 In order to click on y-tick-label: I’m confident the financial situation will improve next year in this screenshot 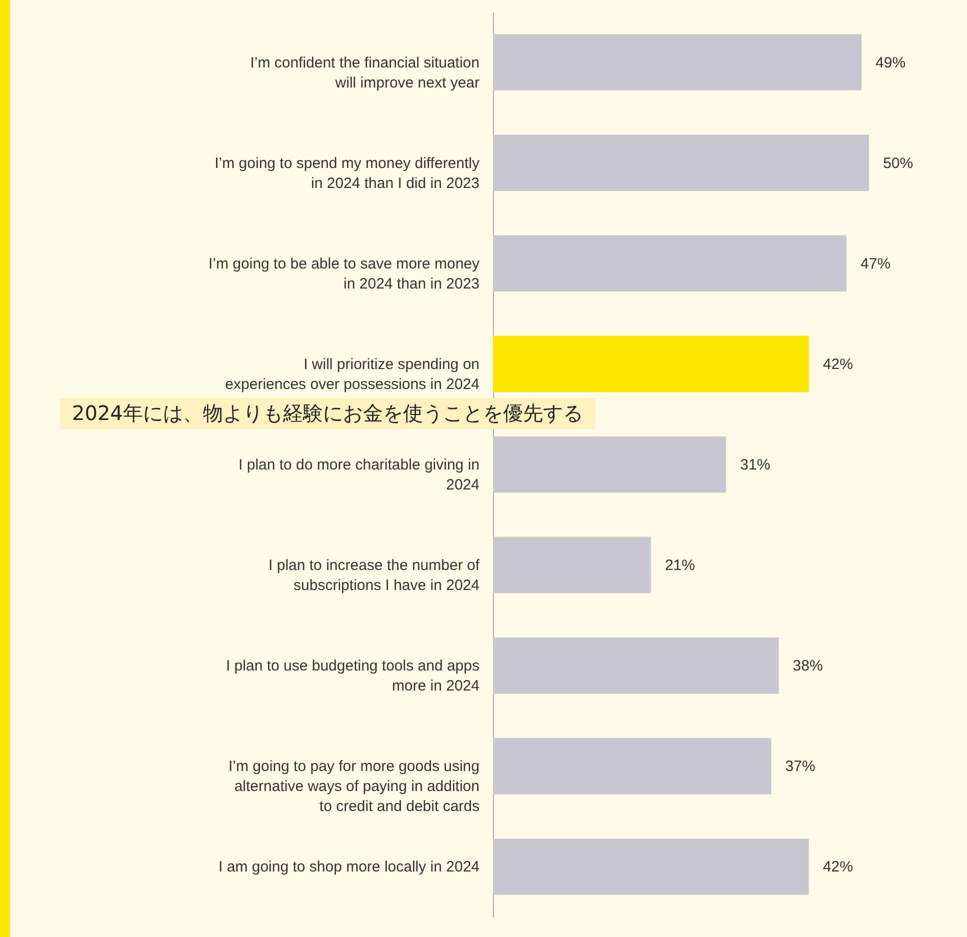, I will do `click(365, 73)`.